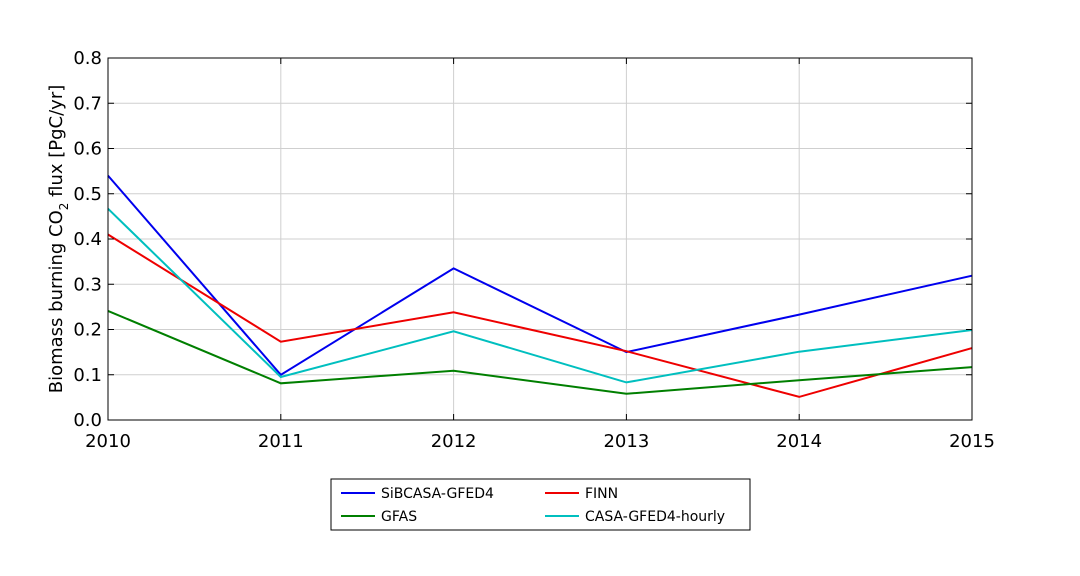 The height and width of the screenshot is (576, 1080). I want to click on legend: SiBCASA-GFED4 FINN GFAS CASA-GFED4-hourly, so click(540, 504).